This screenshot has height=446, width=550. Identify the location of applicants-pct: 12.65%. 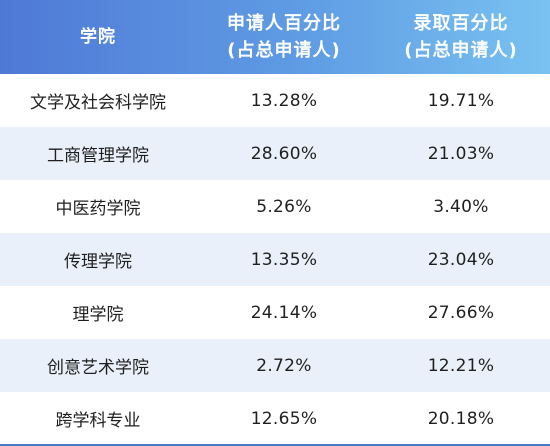
(284, 418).